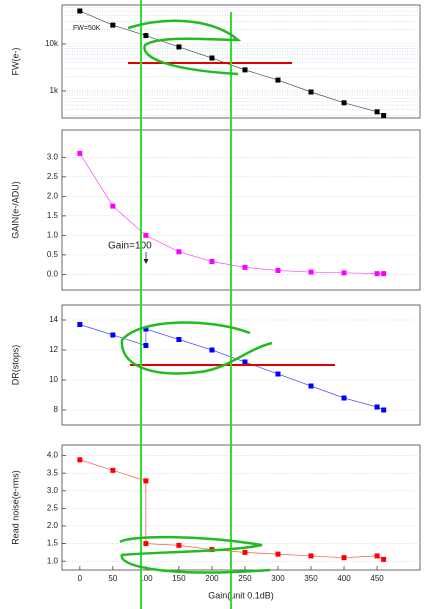  Describe the element at coordinates (53, 273) in the screenshot. I see `y-tick-label: 0.0` at that location.